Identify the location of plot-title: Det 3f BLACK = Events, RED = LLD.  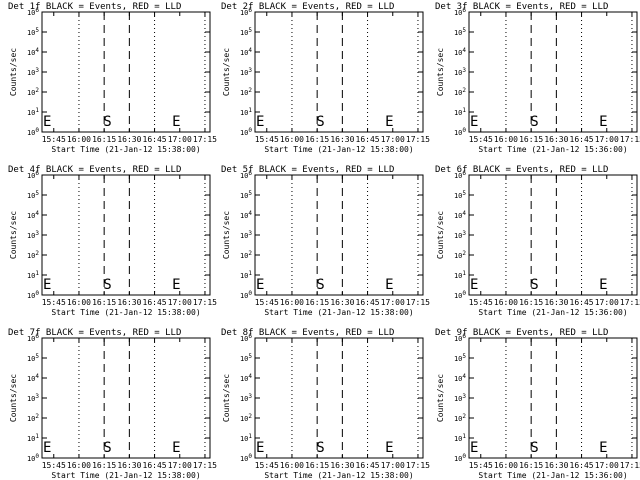
(521, 7).